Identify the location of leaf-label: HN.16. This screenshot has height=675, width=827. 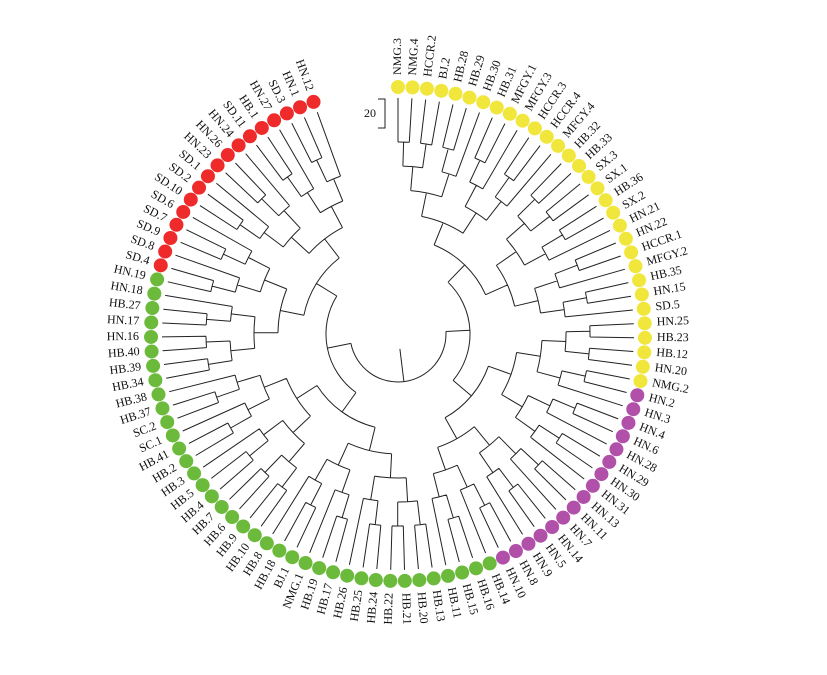
(123, 336).